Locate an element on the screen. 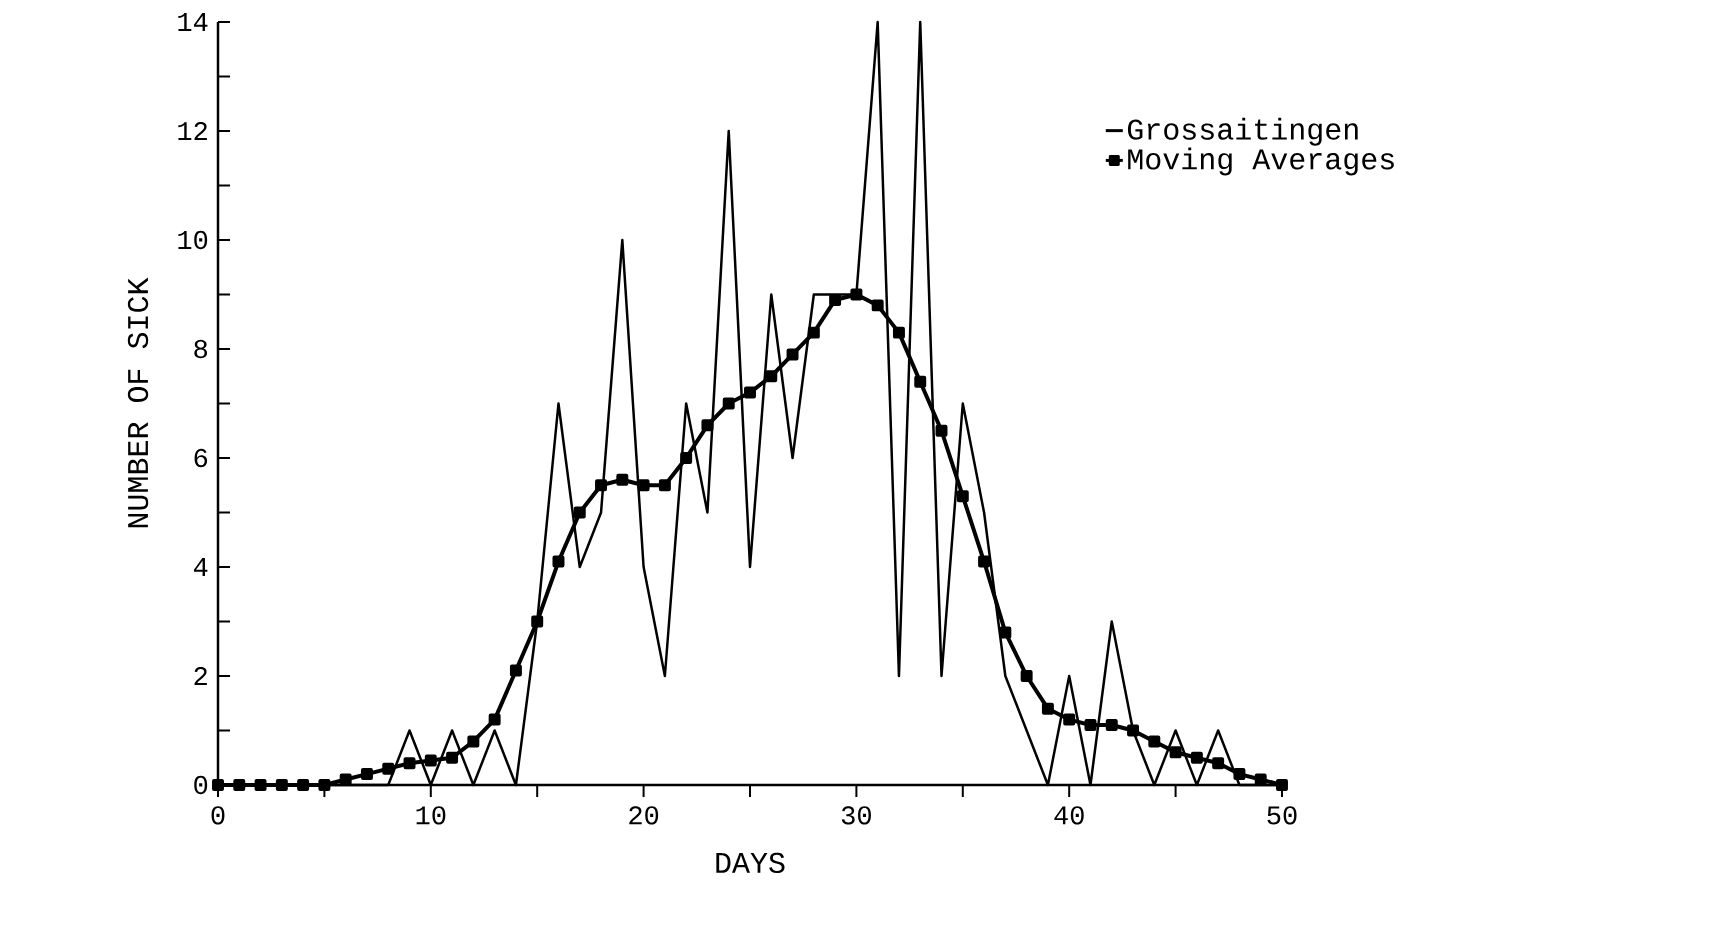  legend-label: Grossaitingen is located at coordinates (1242, 131).